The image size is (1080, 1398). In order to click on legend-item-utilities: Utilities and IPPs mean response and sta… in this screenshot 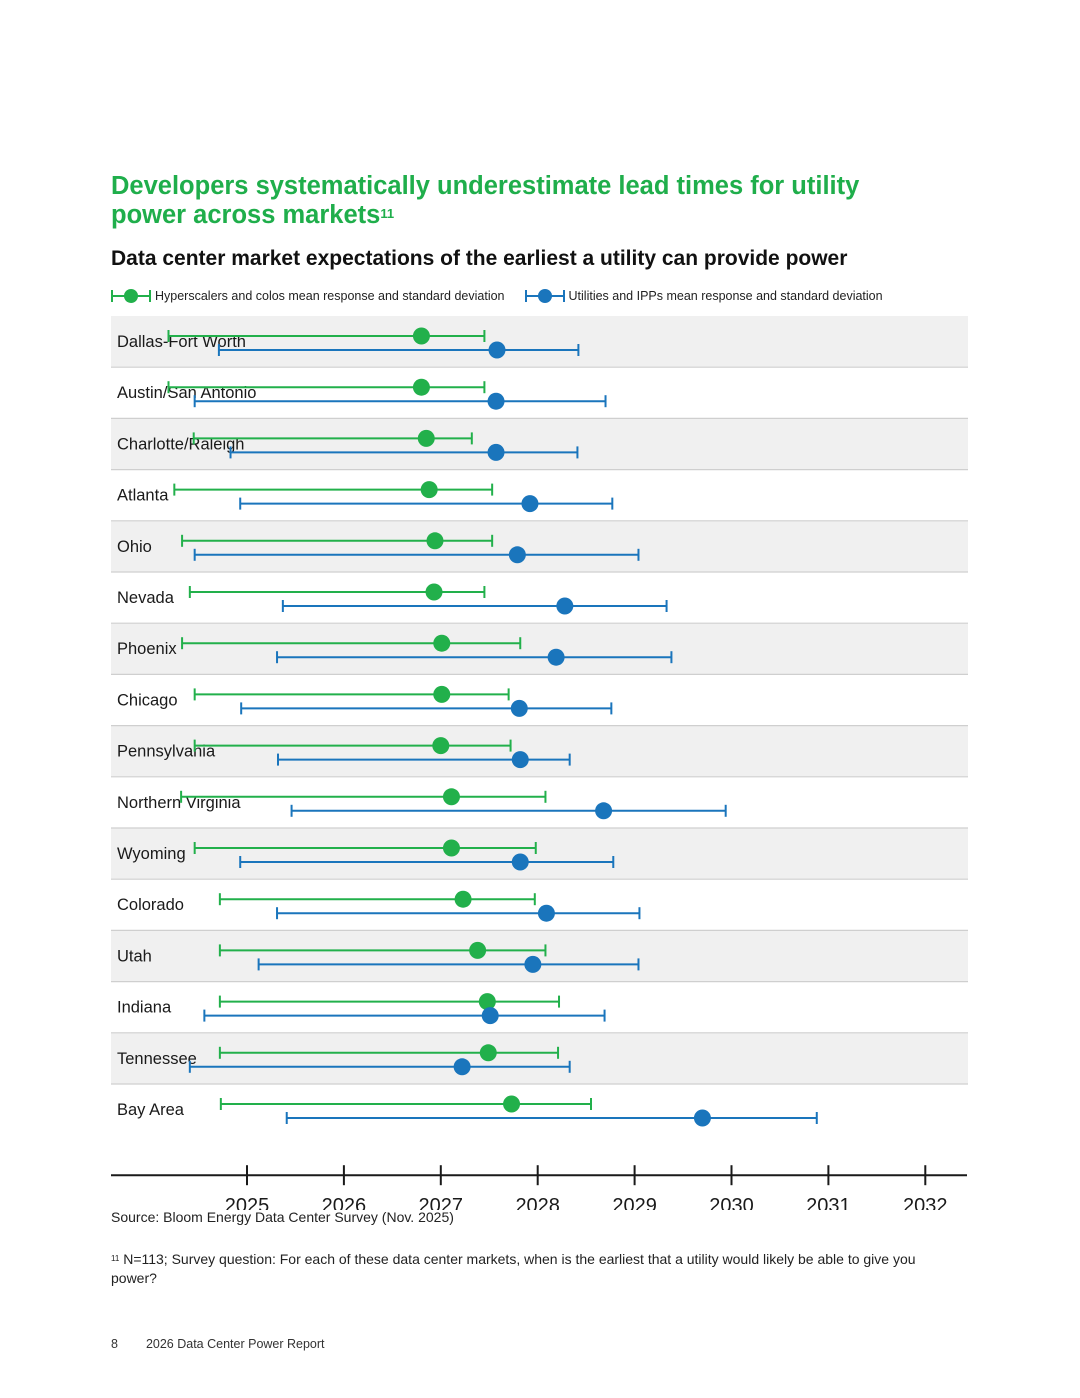, I will do `click(703, 296)`.